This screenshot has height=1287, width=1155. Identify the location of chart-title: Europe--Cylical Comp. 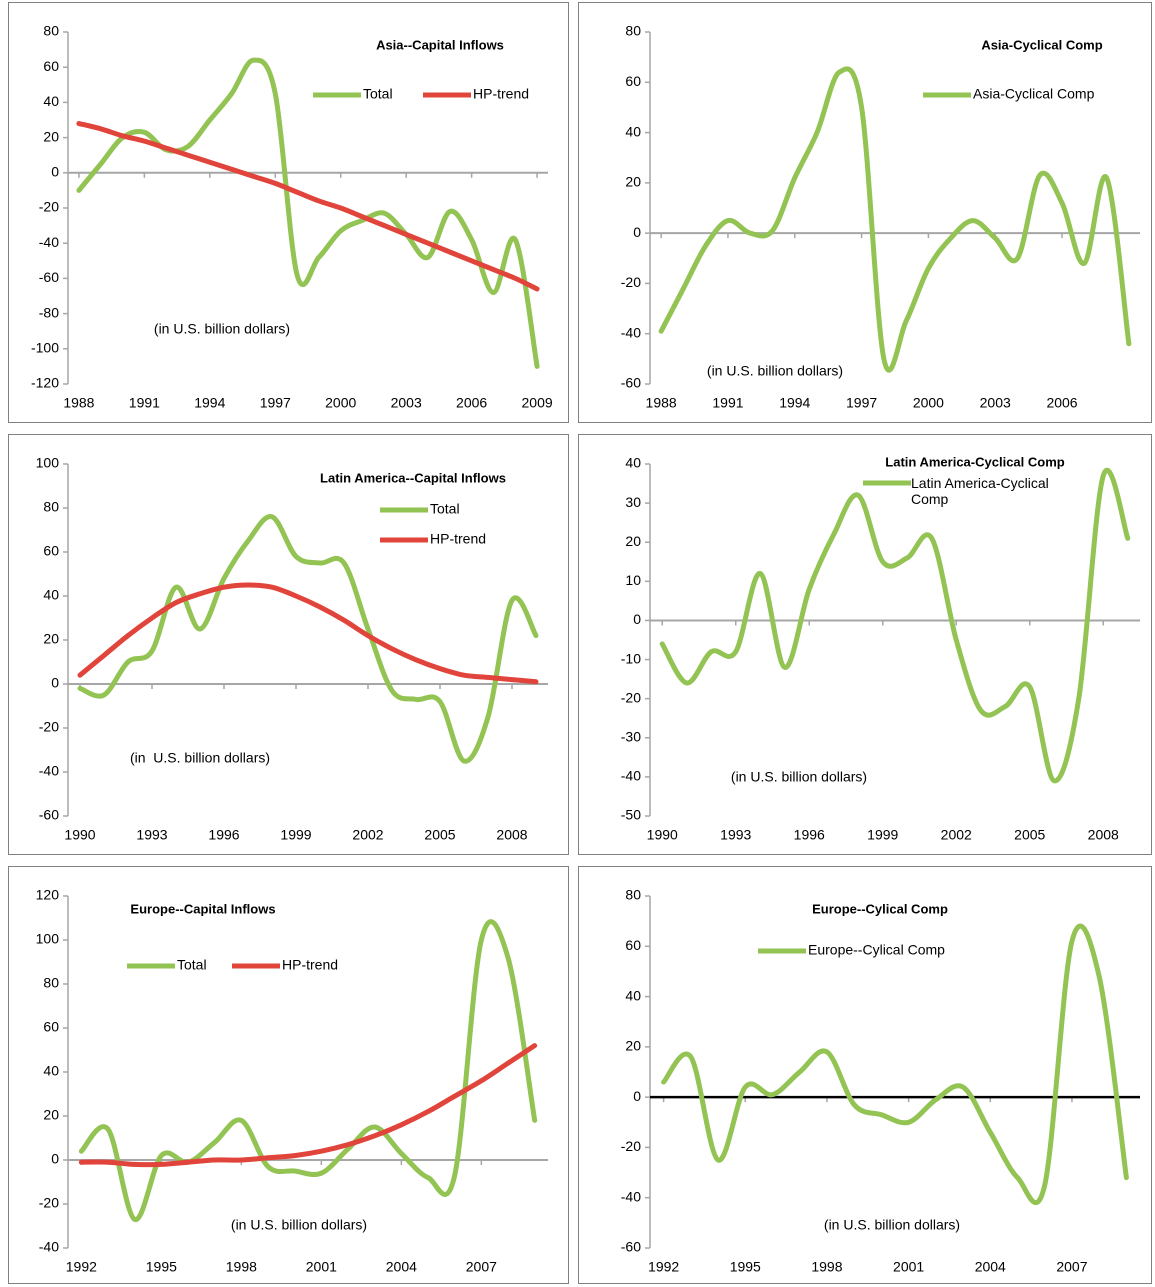
(880, 908).